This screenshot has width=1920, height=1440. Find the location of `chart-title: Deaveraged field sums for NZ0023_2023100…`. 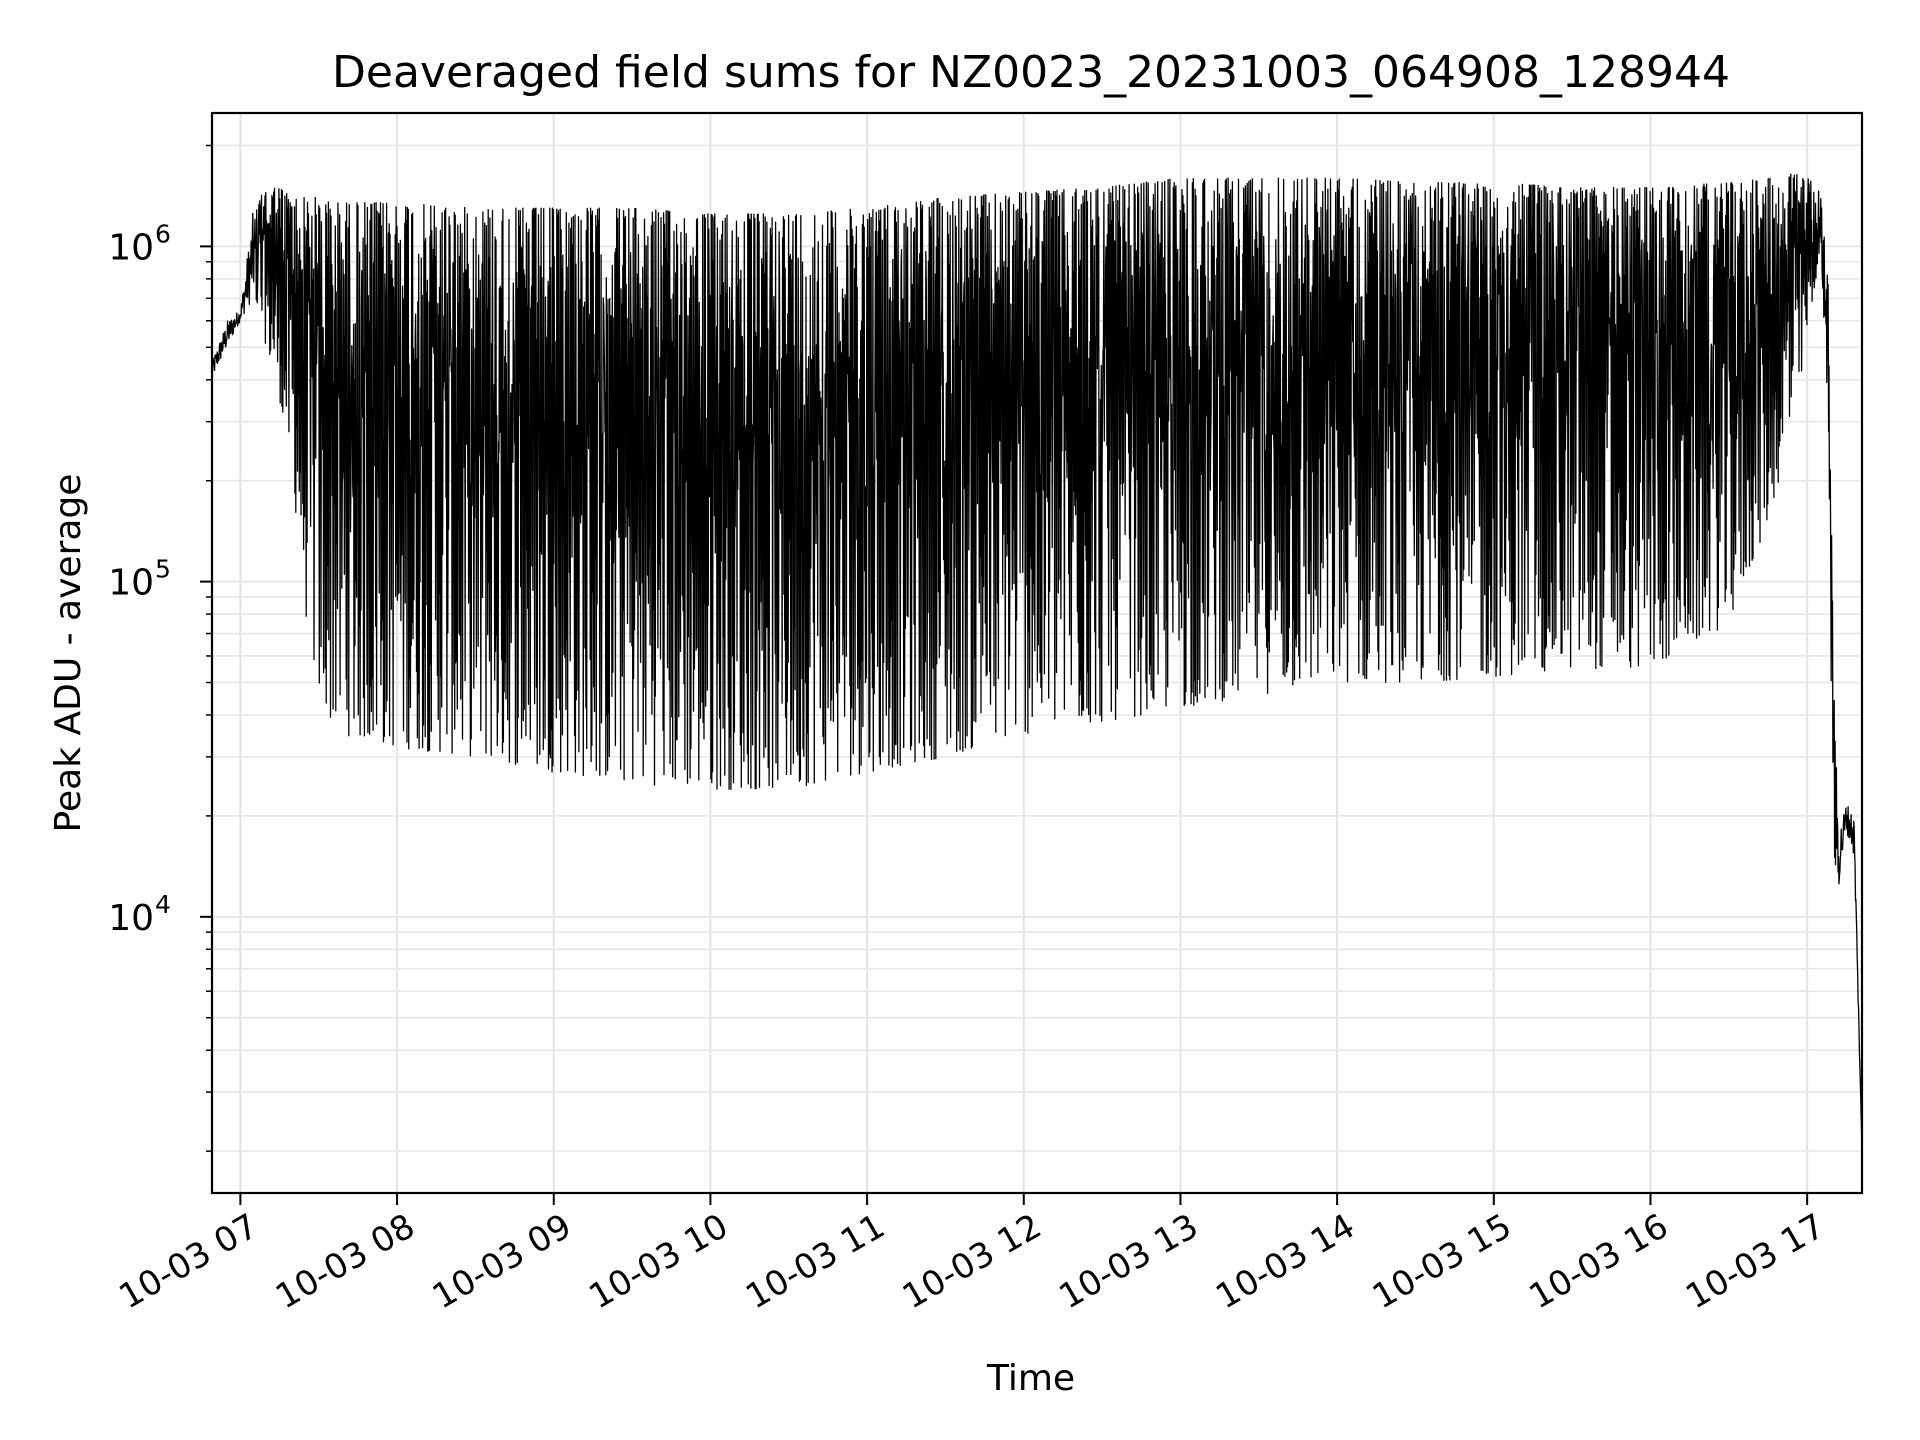

chart-title: Deaveraged field sums for NZ0023_2023100… is located at coordinates (1031, 72).